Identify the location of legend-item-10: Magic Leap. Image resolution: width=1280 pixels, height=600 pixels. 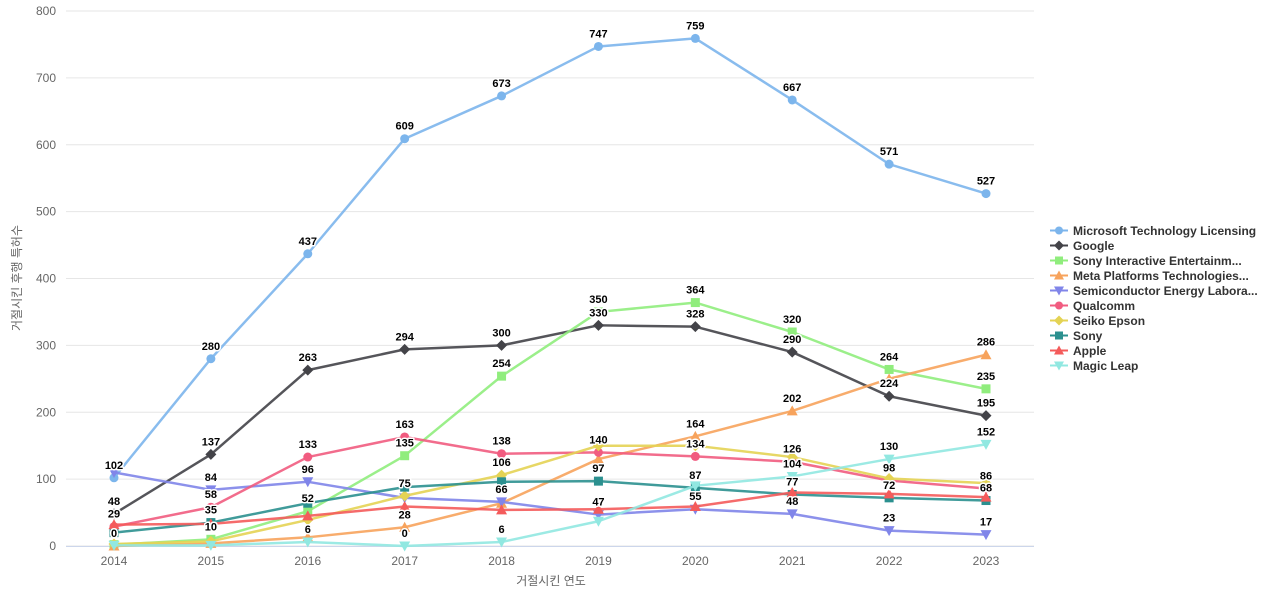
(1154, 365).